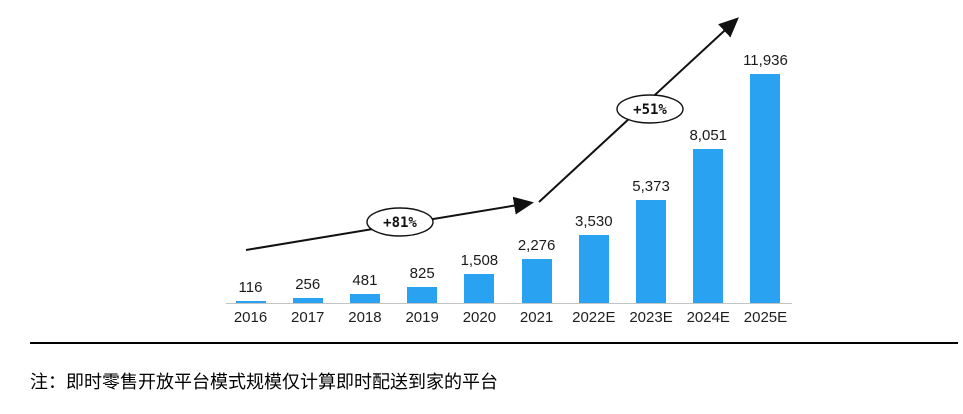 The height and width of the screenshot is (414, 963). I want to click on x-axis-label: 2021, so click(536, 317).